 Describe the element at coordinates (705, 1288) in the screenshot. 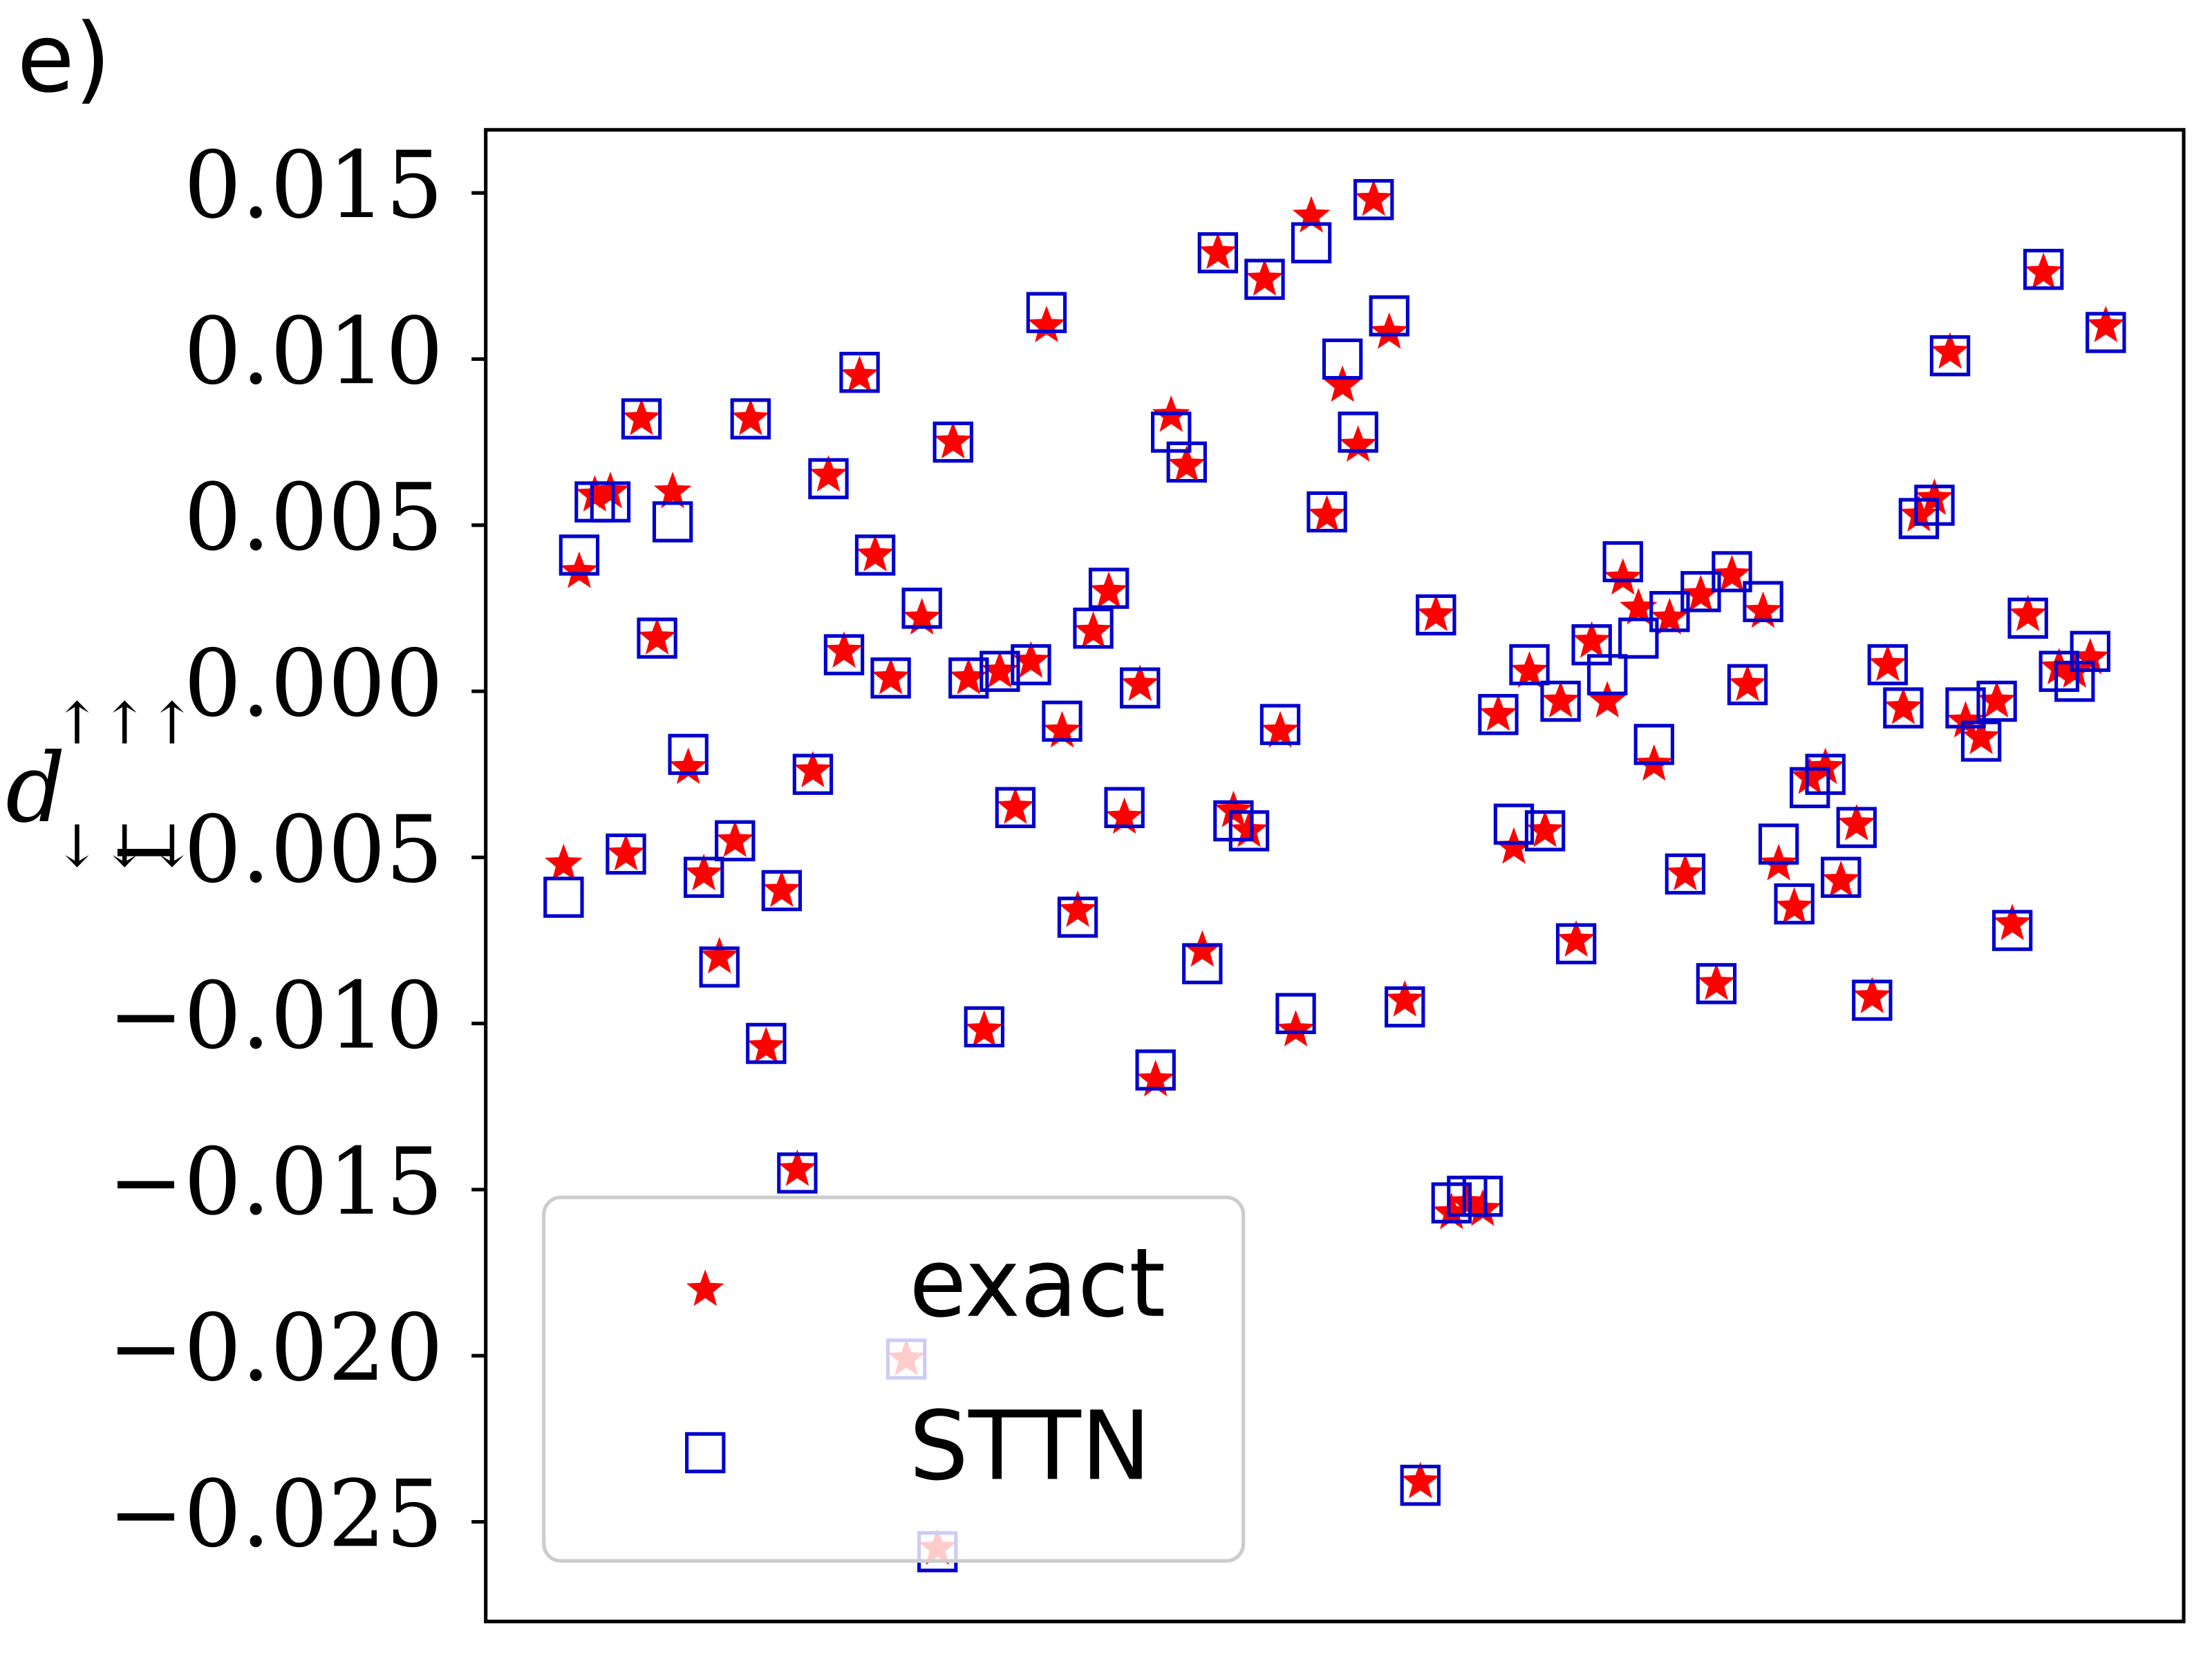

I see `legend-marker` at that location.